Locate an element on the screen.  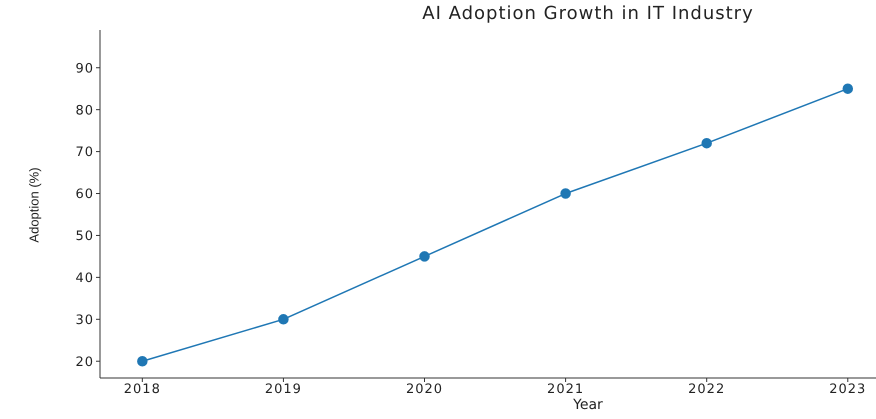
x-tick-label: 2018 is located at coordinates (142, 390).